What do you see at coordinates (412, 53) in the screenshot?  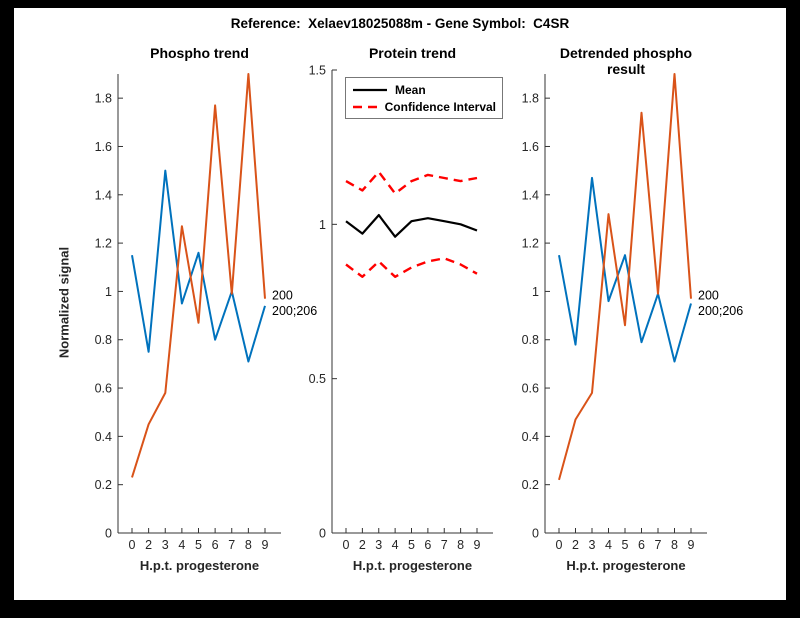 I see `subplot-title-protein-trend: Protein trend` at bounding box center [412, 53].